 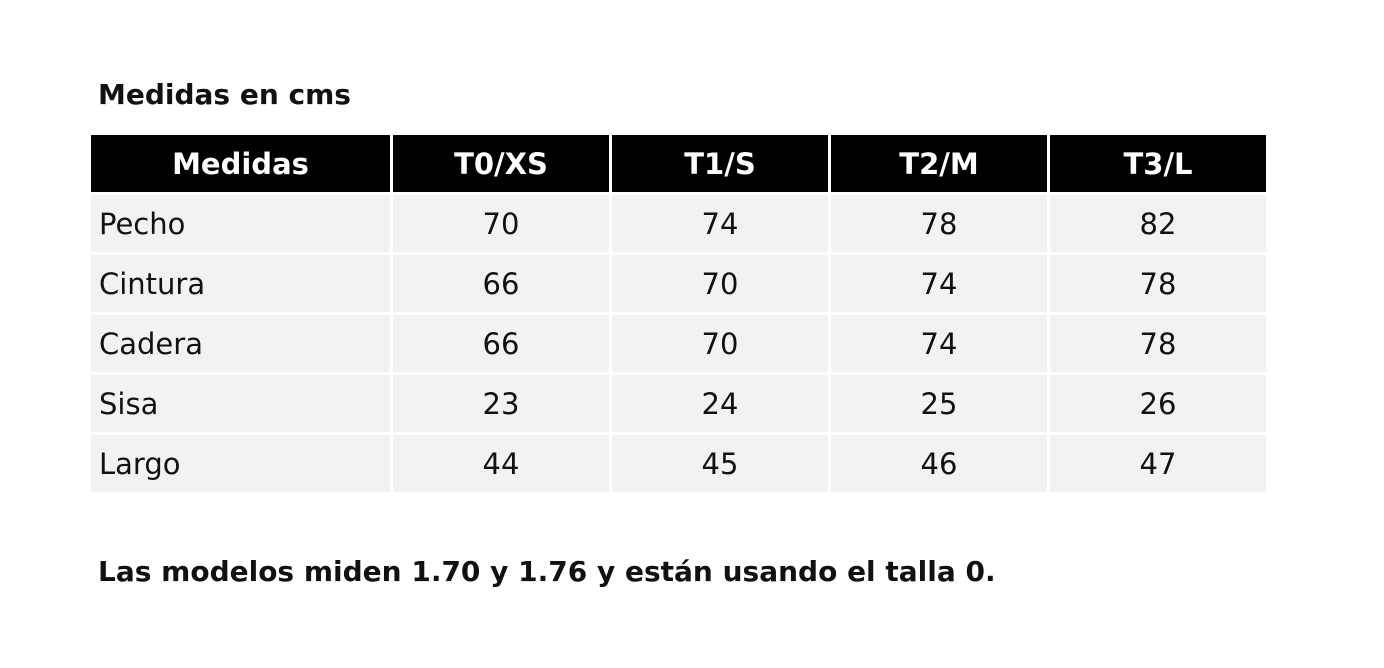 What do you see at coordinates (240, 163) in the screenshot?
I see `header-cell: Medidas` at bounding box center [240, 163].